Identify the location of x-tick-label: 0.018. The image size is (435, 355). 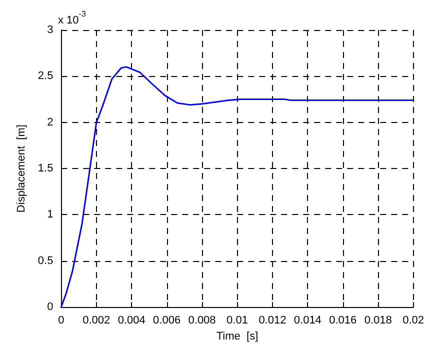
(378, 320).